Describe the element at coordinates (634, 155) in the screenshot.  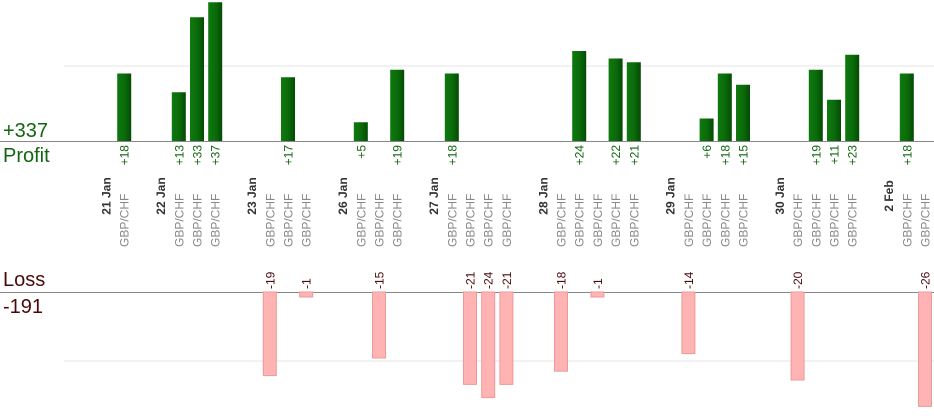
I see `profit-value-label: +21` at that location.